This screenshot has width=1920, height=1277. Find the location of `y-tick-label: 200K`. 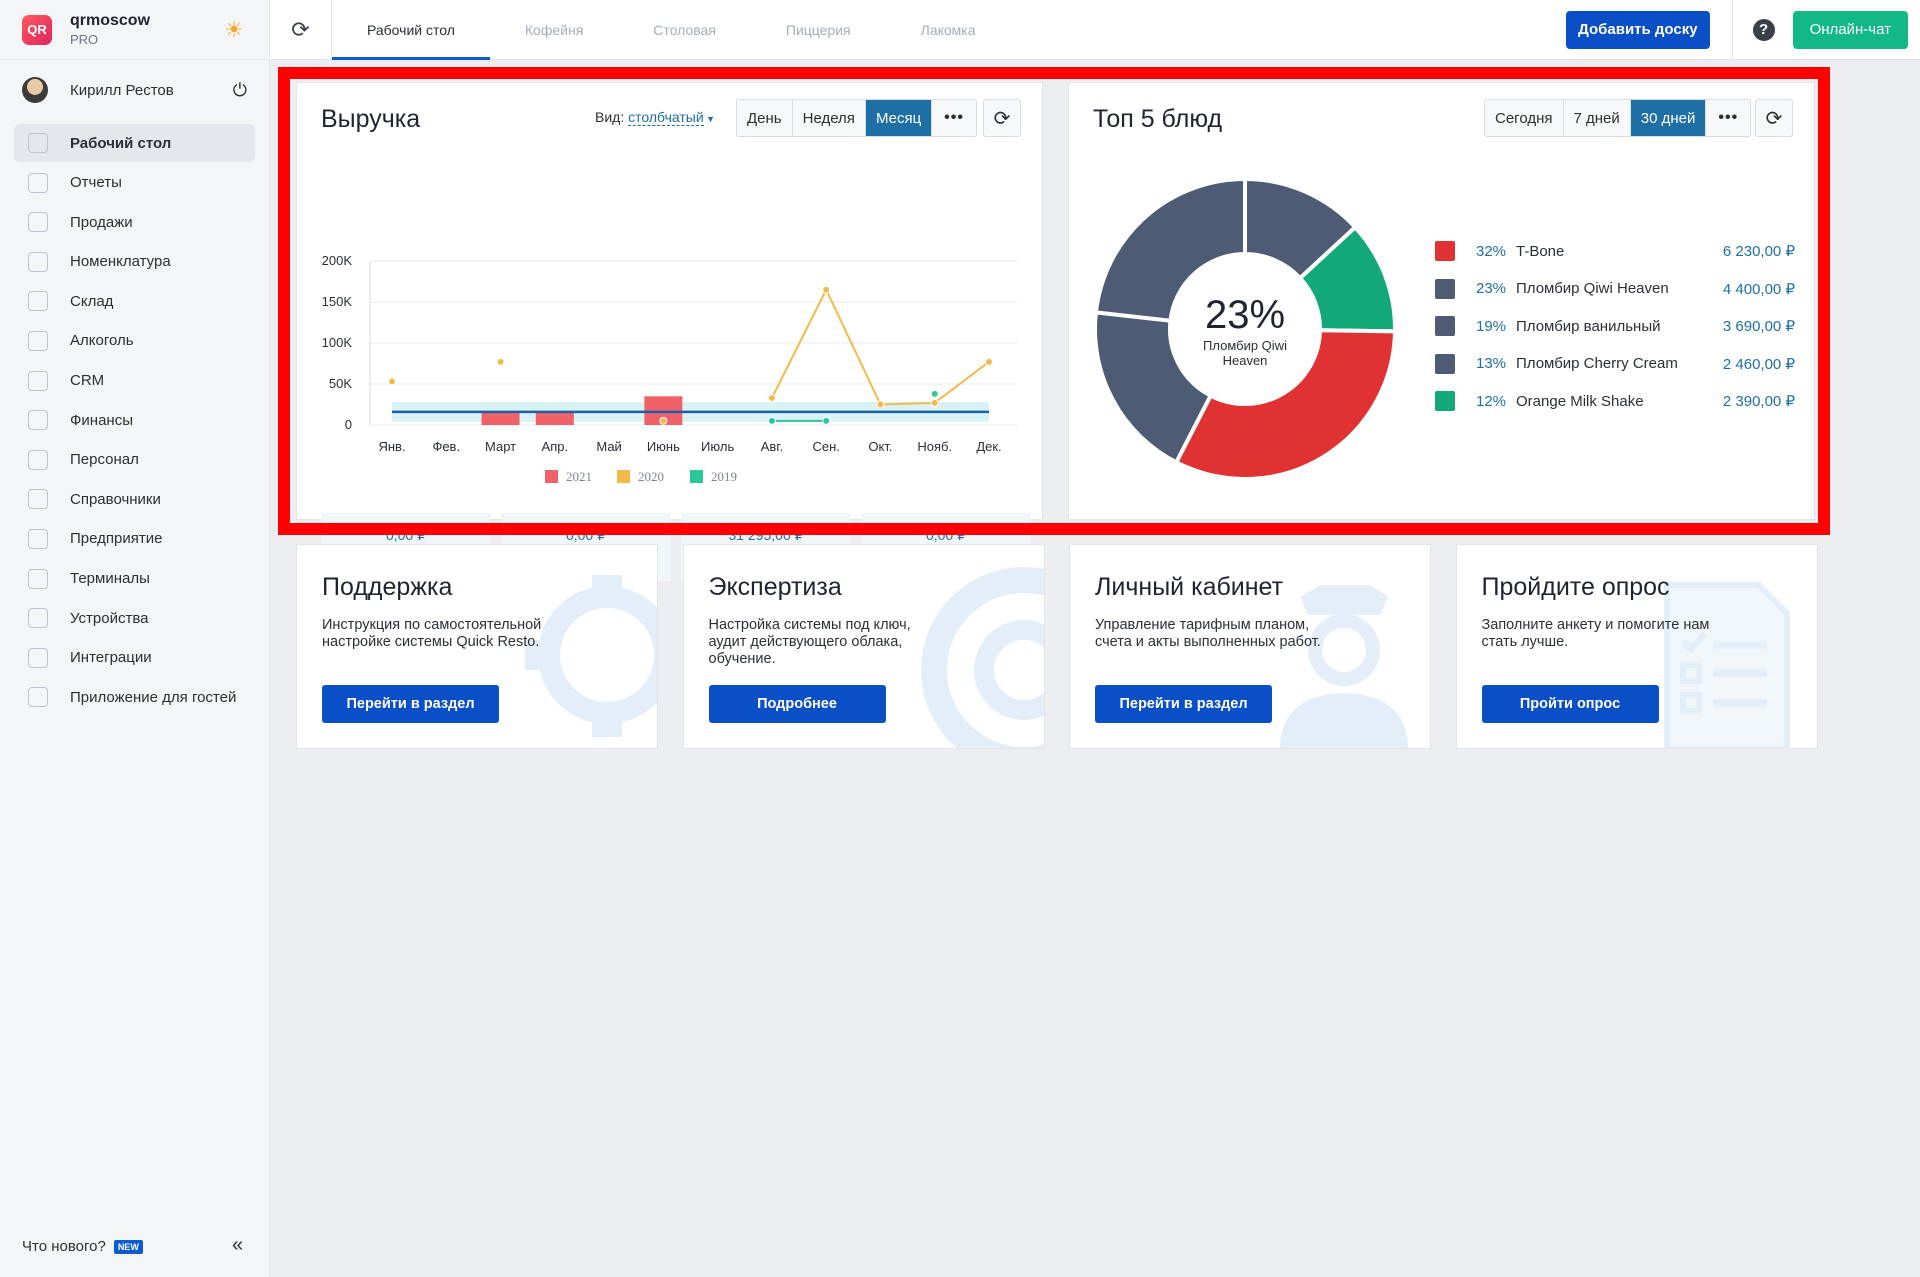

y-tick-label: 200K is located at coordinates (337, 260).